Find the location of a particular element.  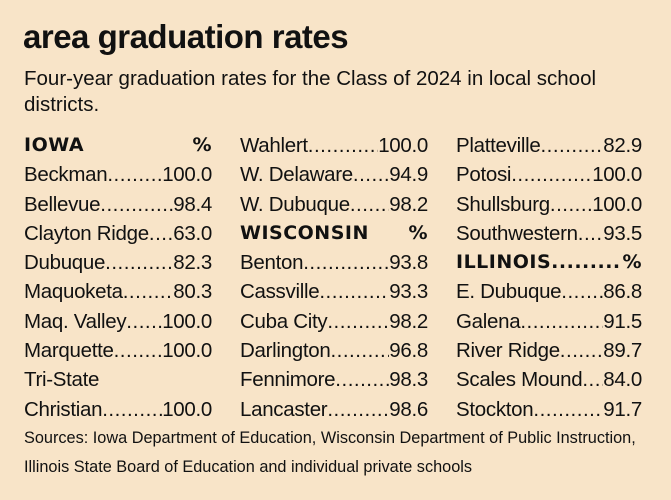

district-name: Tri-State is located at coordinates (62, 380).